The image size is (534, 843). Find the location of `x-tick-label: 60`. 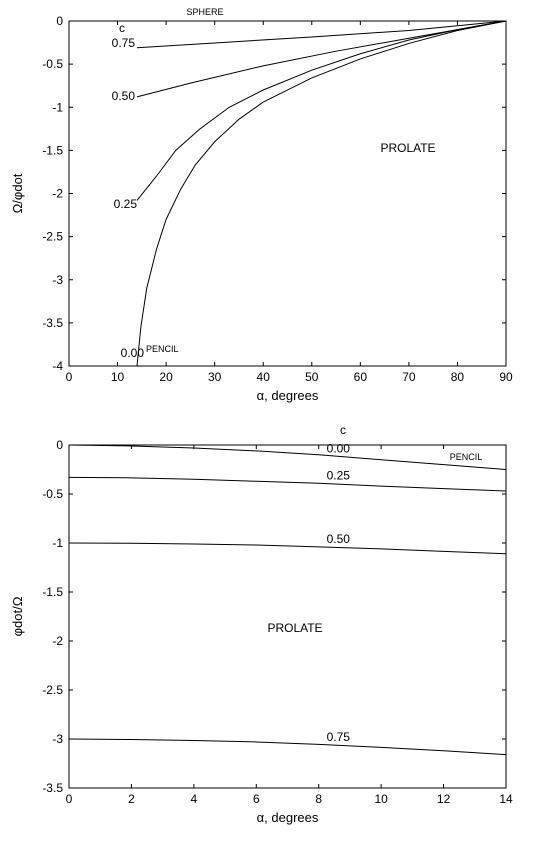

x-tick-label: 60 is located at coordinates (361, 377).